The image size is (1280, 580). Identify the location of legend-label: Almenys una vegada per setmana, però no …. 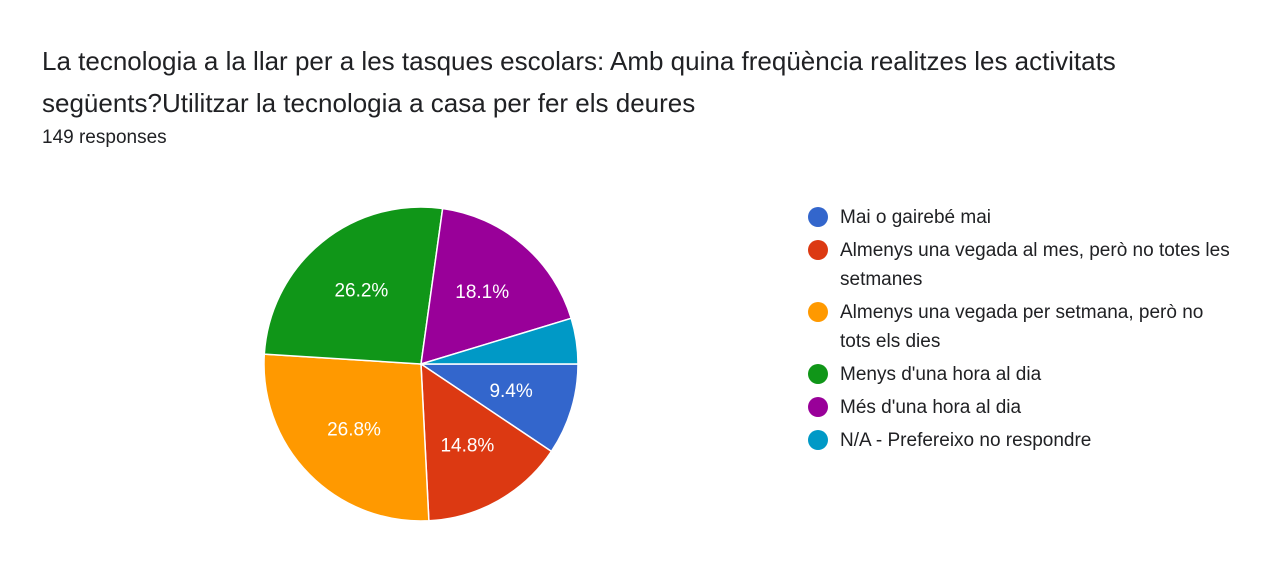
(1022, 327).